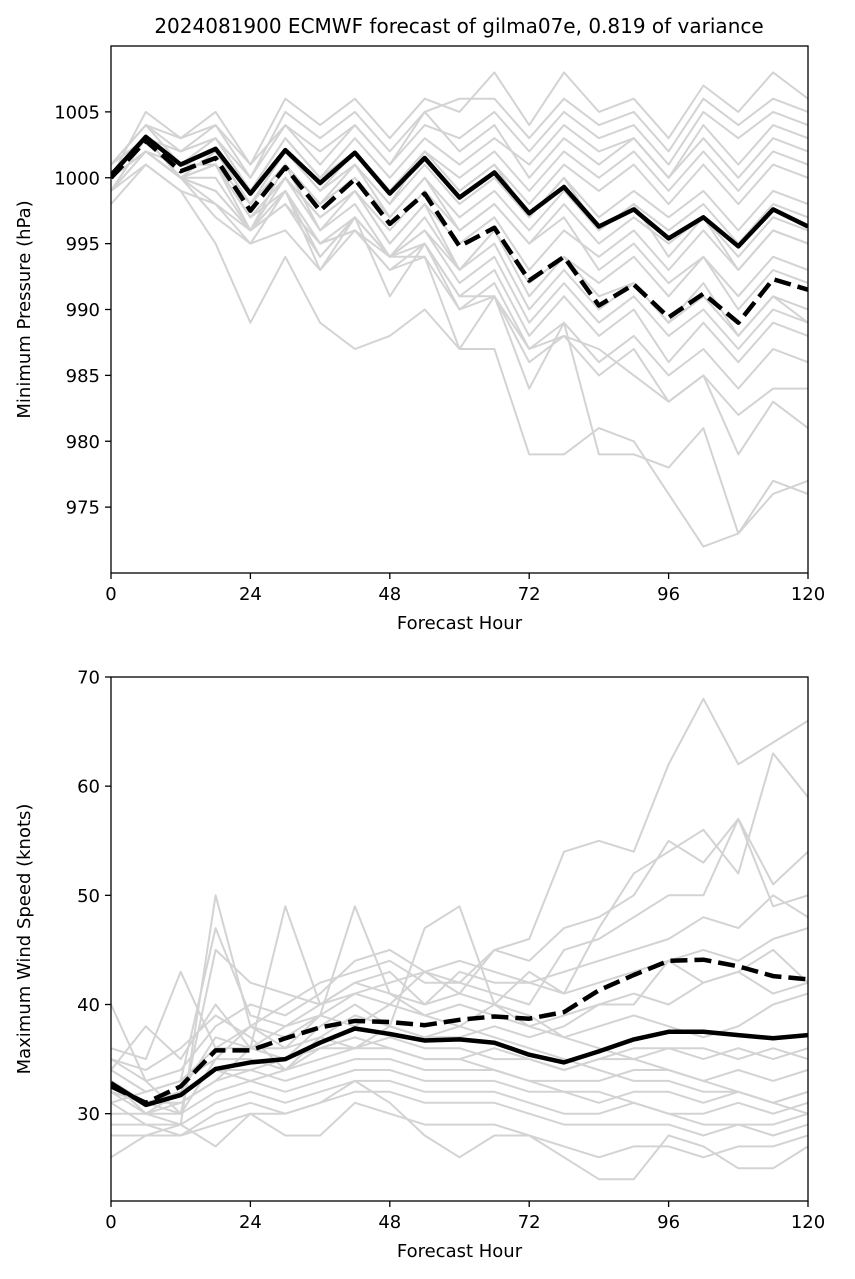 Image resolution: width=855 pixels, height=1279 pixels. Describe the element at coordinates (88, 896) in the screenshot. I see `wind-y-tick-label: 50` at that location.